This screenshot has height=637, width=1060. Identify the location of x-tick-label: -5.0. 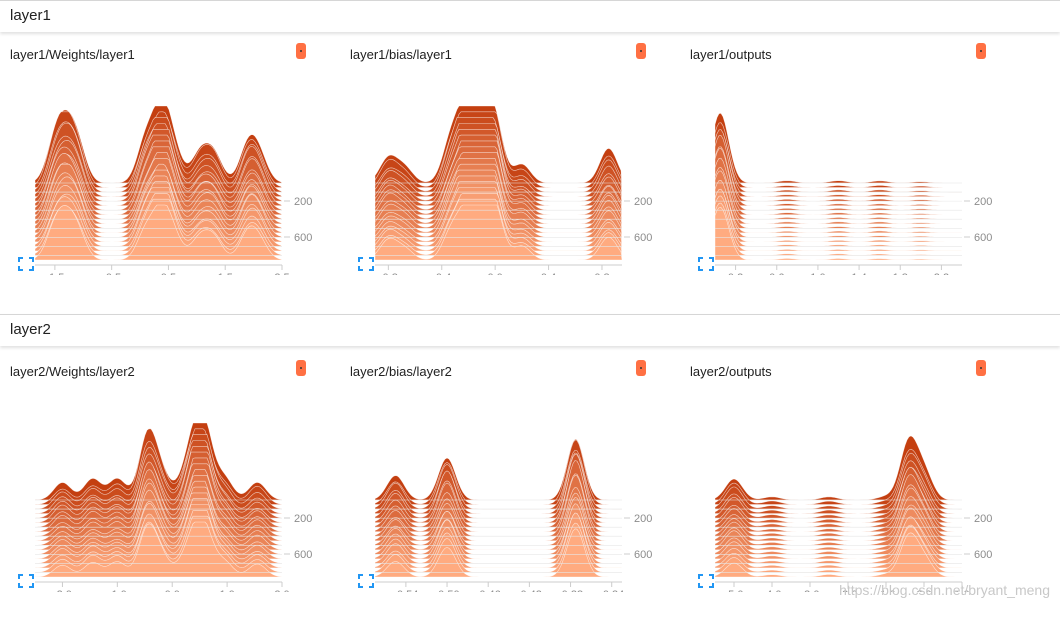
(734, 590).